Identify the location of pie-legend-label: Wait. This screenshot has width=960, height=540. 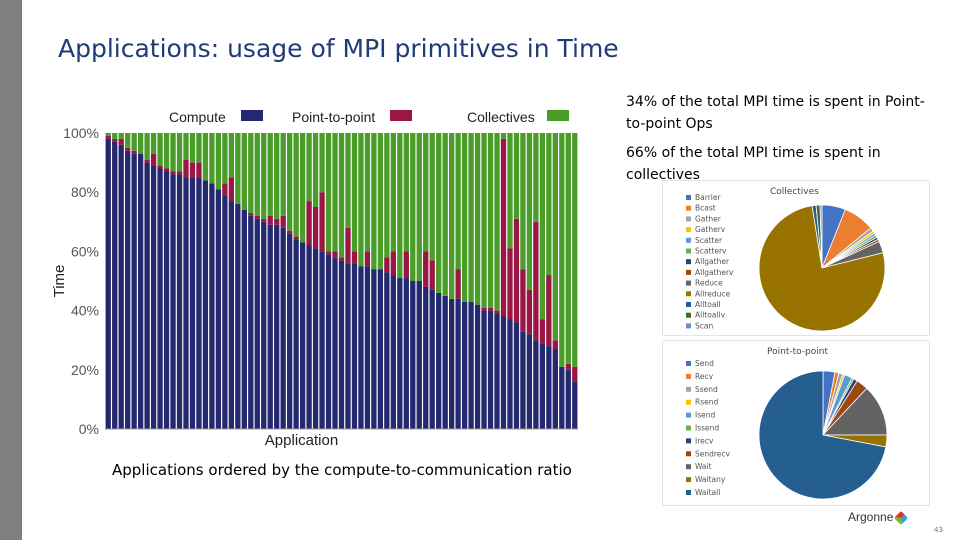
(703, 466).